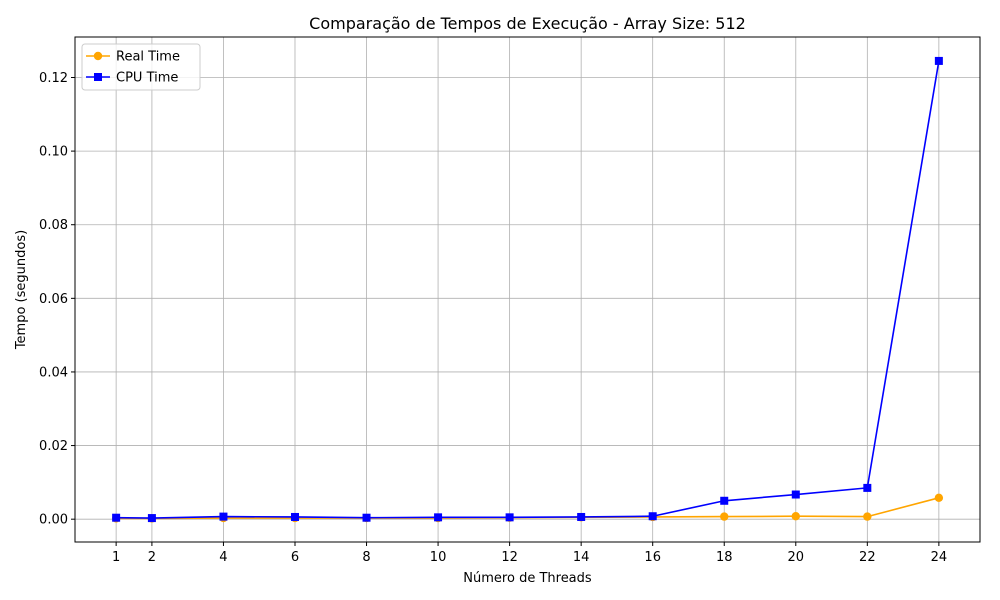 The height and width of the screenshot is (600, 1000). What do you see at coordinates (867, 557) in the screenshot?
I see `x-tick-label: 22` at bounding box center [867, 557].